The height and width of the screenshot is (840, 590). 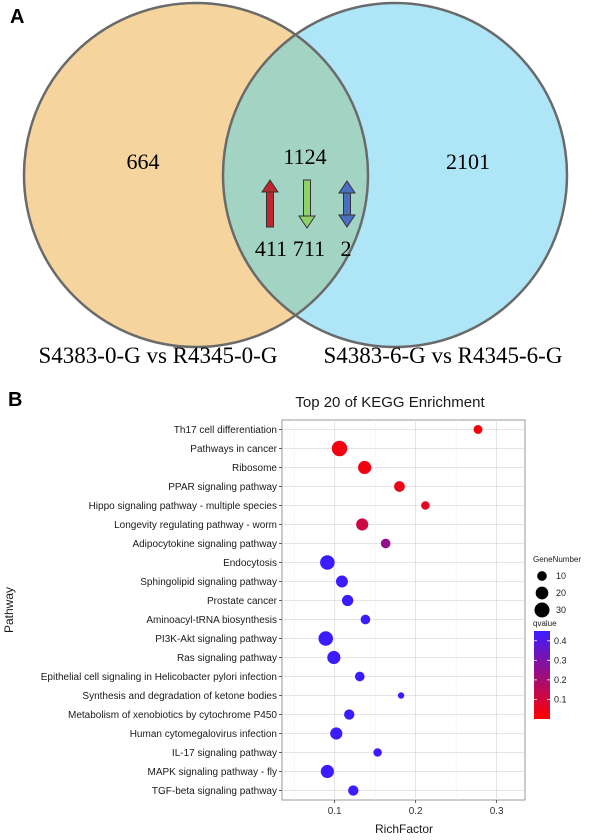 What do you see at coordinates (9, 610) in the screenshot?
I see `y-axis-label: Pathway` at bounding box center [9, 610].